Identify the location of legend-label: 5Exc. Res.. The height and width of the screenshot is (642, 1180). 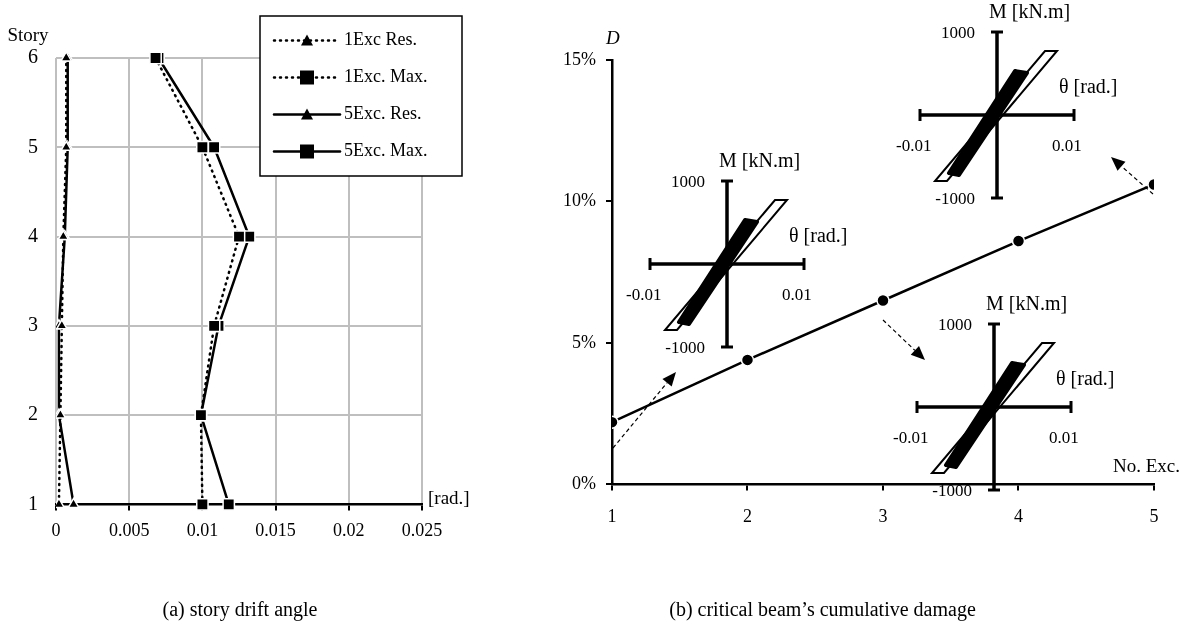
(383, 113).